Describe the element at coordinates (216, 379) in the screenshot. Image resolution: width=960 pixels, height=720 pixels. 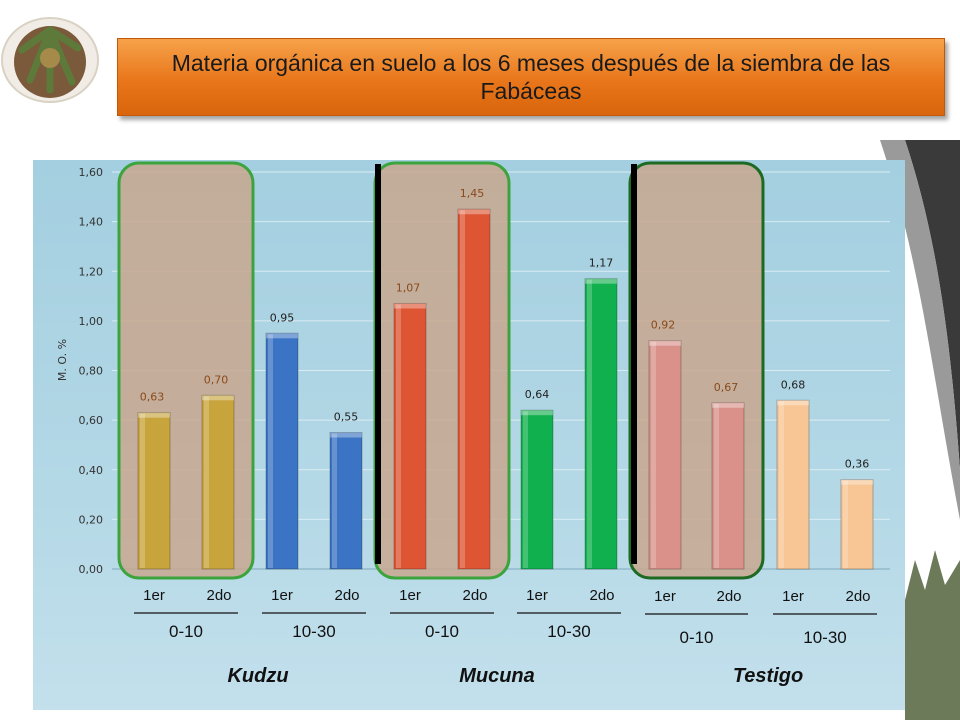
I see `data-label: 0,70` at that location.